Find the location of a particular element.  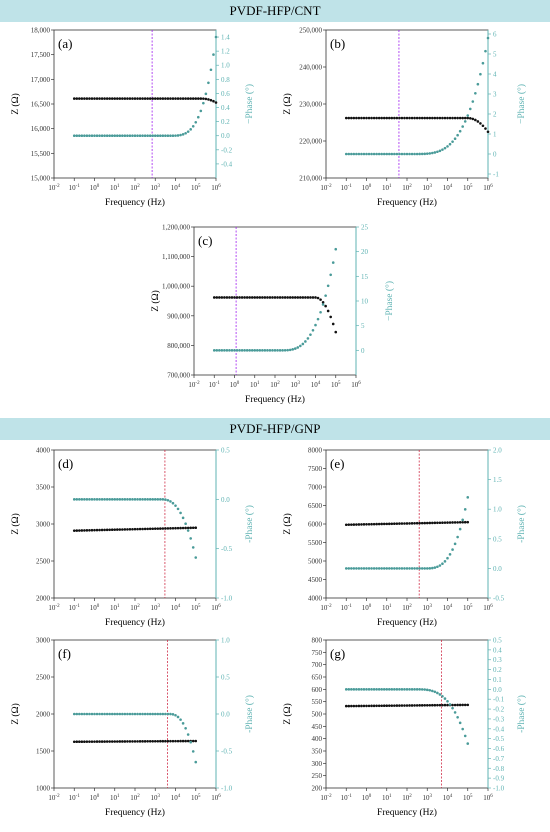

y2-tick-label: -1.0 is located at coordinates (499, 789).